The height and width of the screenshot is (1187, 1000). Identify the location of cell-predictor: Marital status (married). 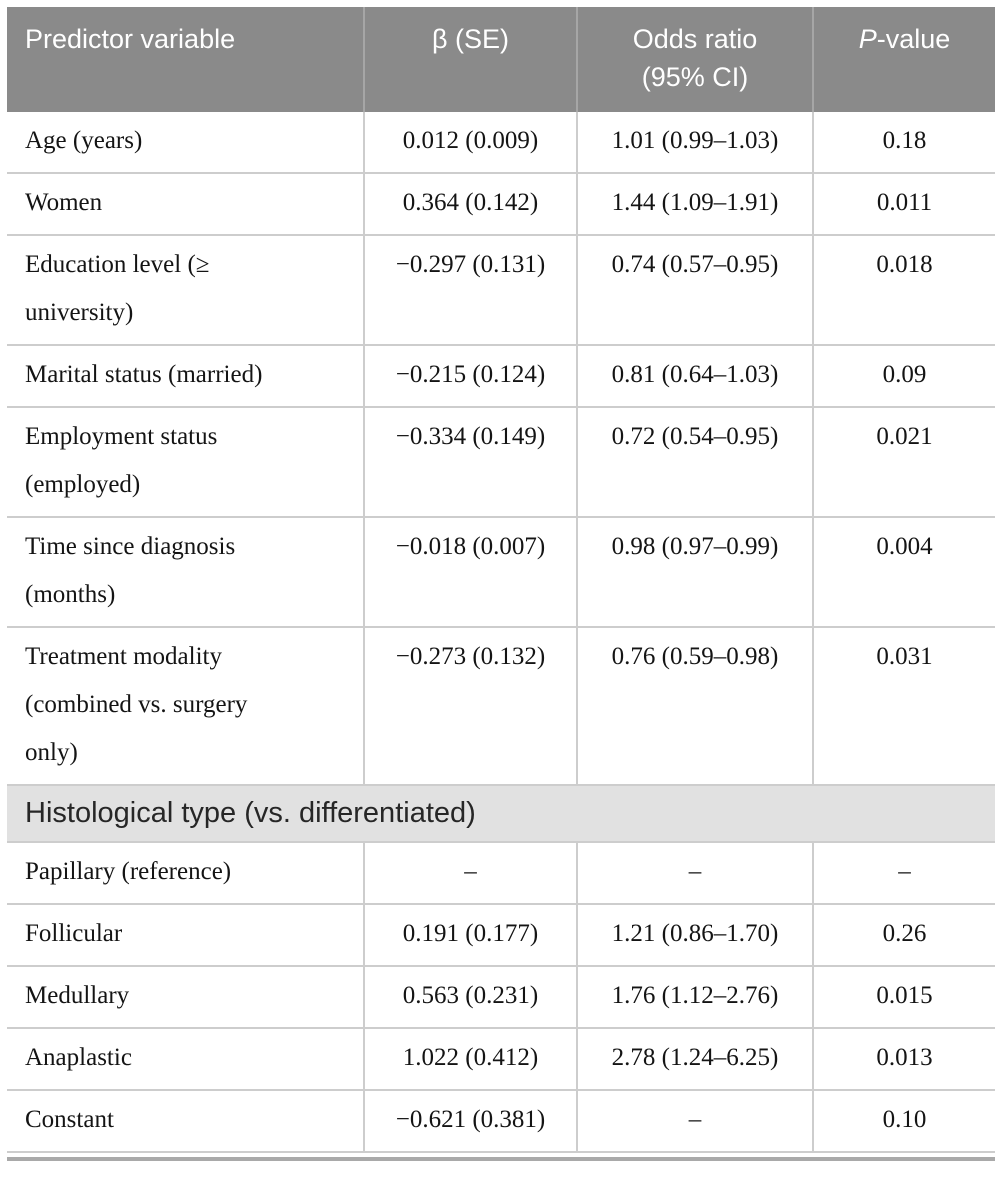
(186, 376).